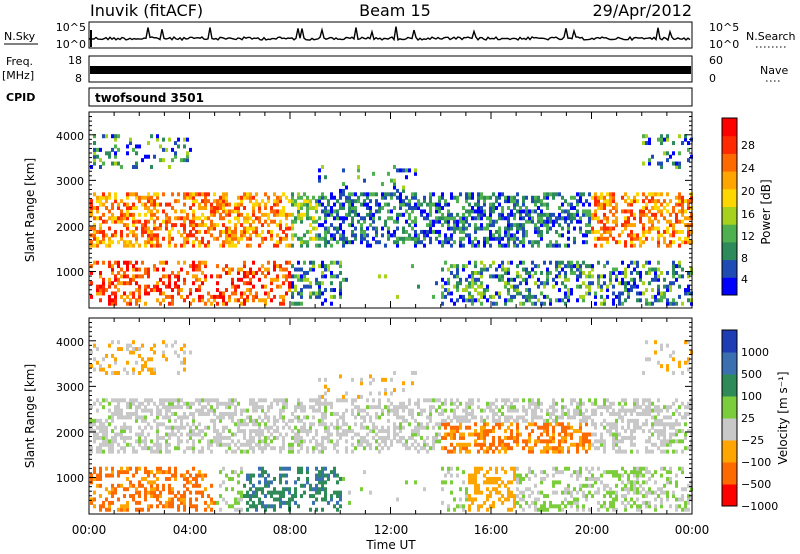 Image resolution: width=800 pixels, height=554 pixels. What do you see at coordinates (724, 27) in the screenshot?
I see `nsearch-tick-top: 10^5` at bounding box center [724, 27].